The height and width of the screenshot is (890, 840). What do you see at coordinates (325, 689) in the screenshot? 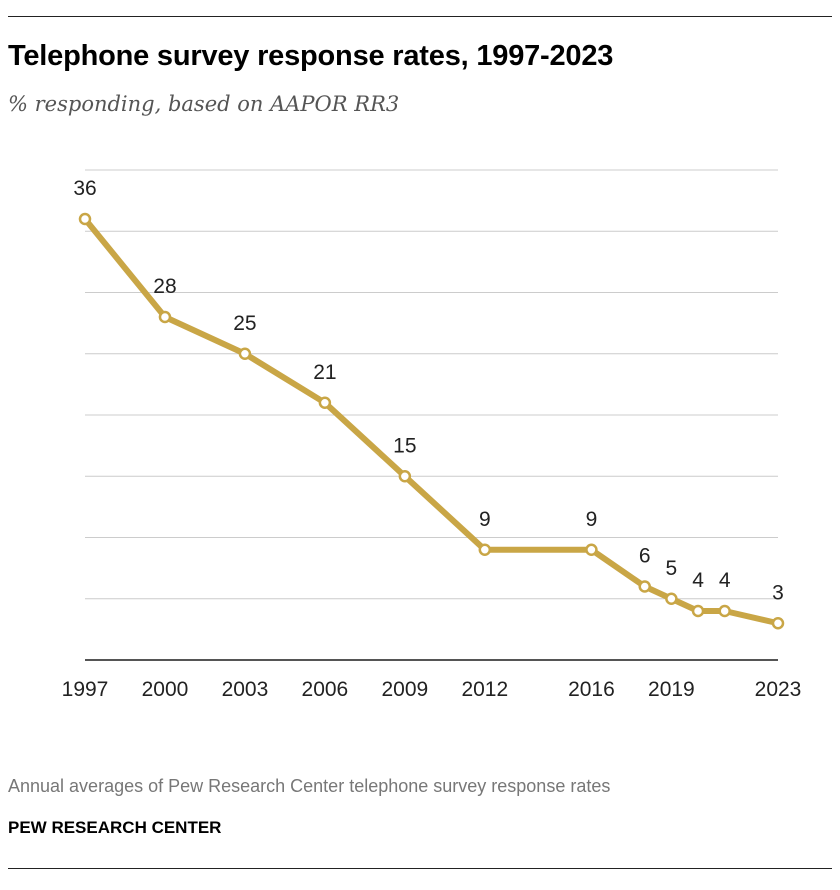
I see `x-tick-label: 2006` at bounding box center [325, 689].